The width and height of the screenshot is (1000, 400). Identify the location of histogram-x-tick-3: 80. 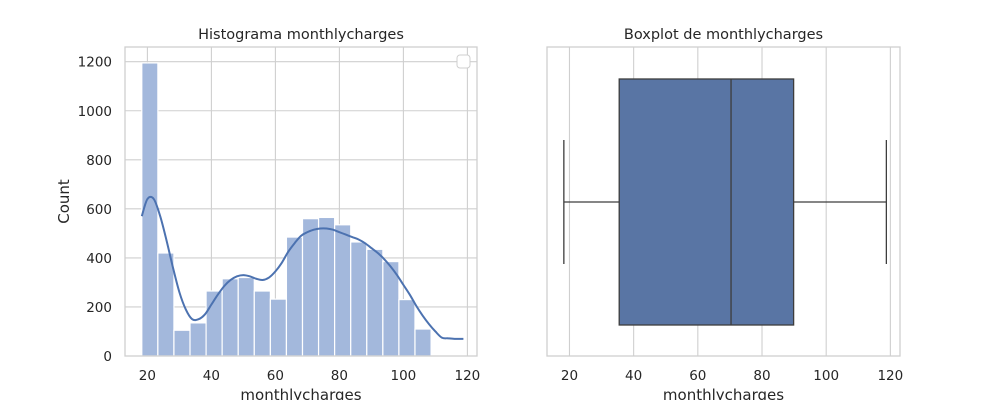
(339, 376).